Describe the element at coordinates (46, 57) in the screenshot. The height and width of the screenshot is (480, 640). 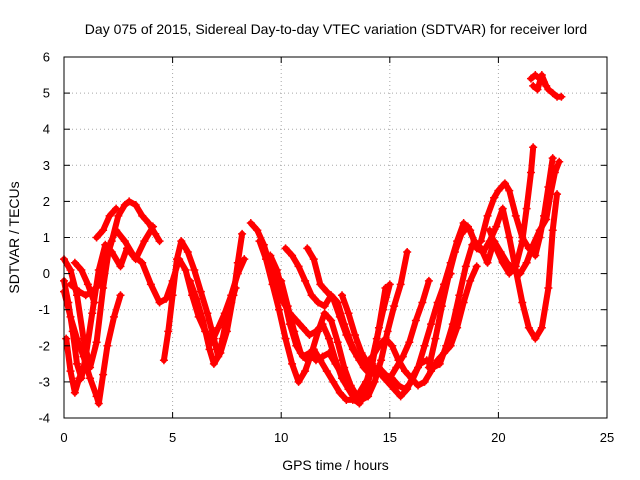
I see `y-tick-label: 6` at that location.